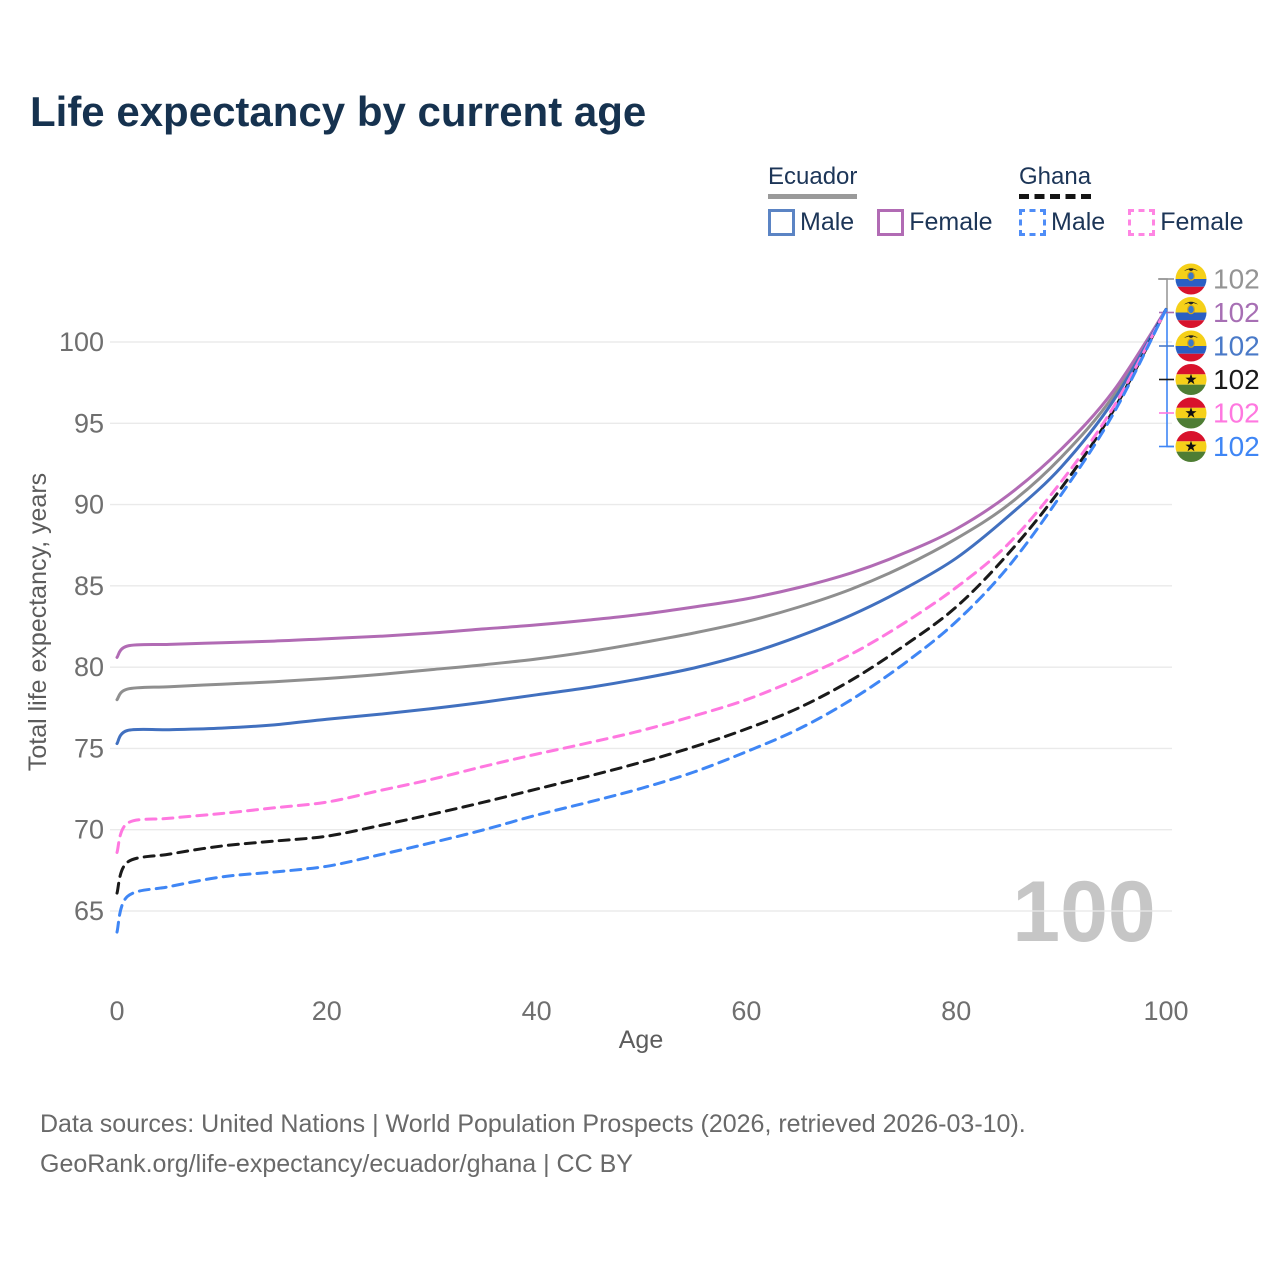  What do you see at coordinates (746, 1011) in the screenshot?
I see `x-tick-label: 60` at bounding box center [746, 1011].